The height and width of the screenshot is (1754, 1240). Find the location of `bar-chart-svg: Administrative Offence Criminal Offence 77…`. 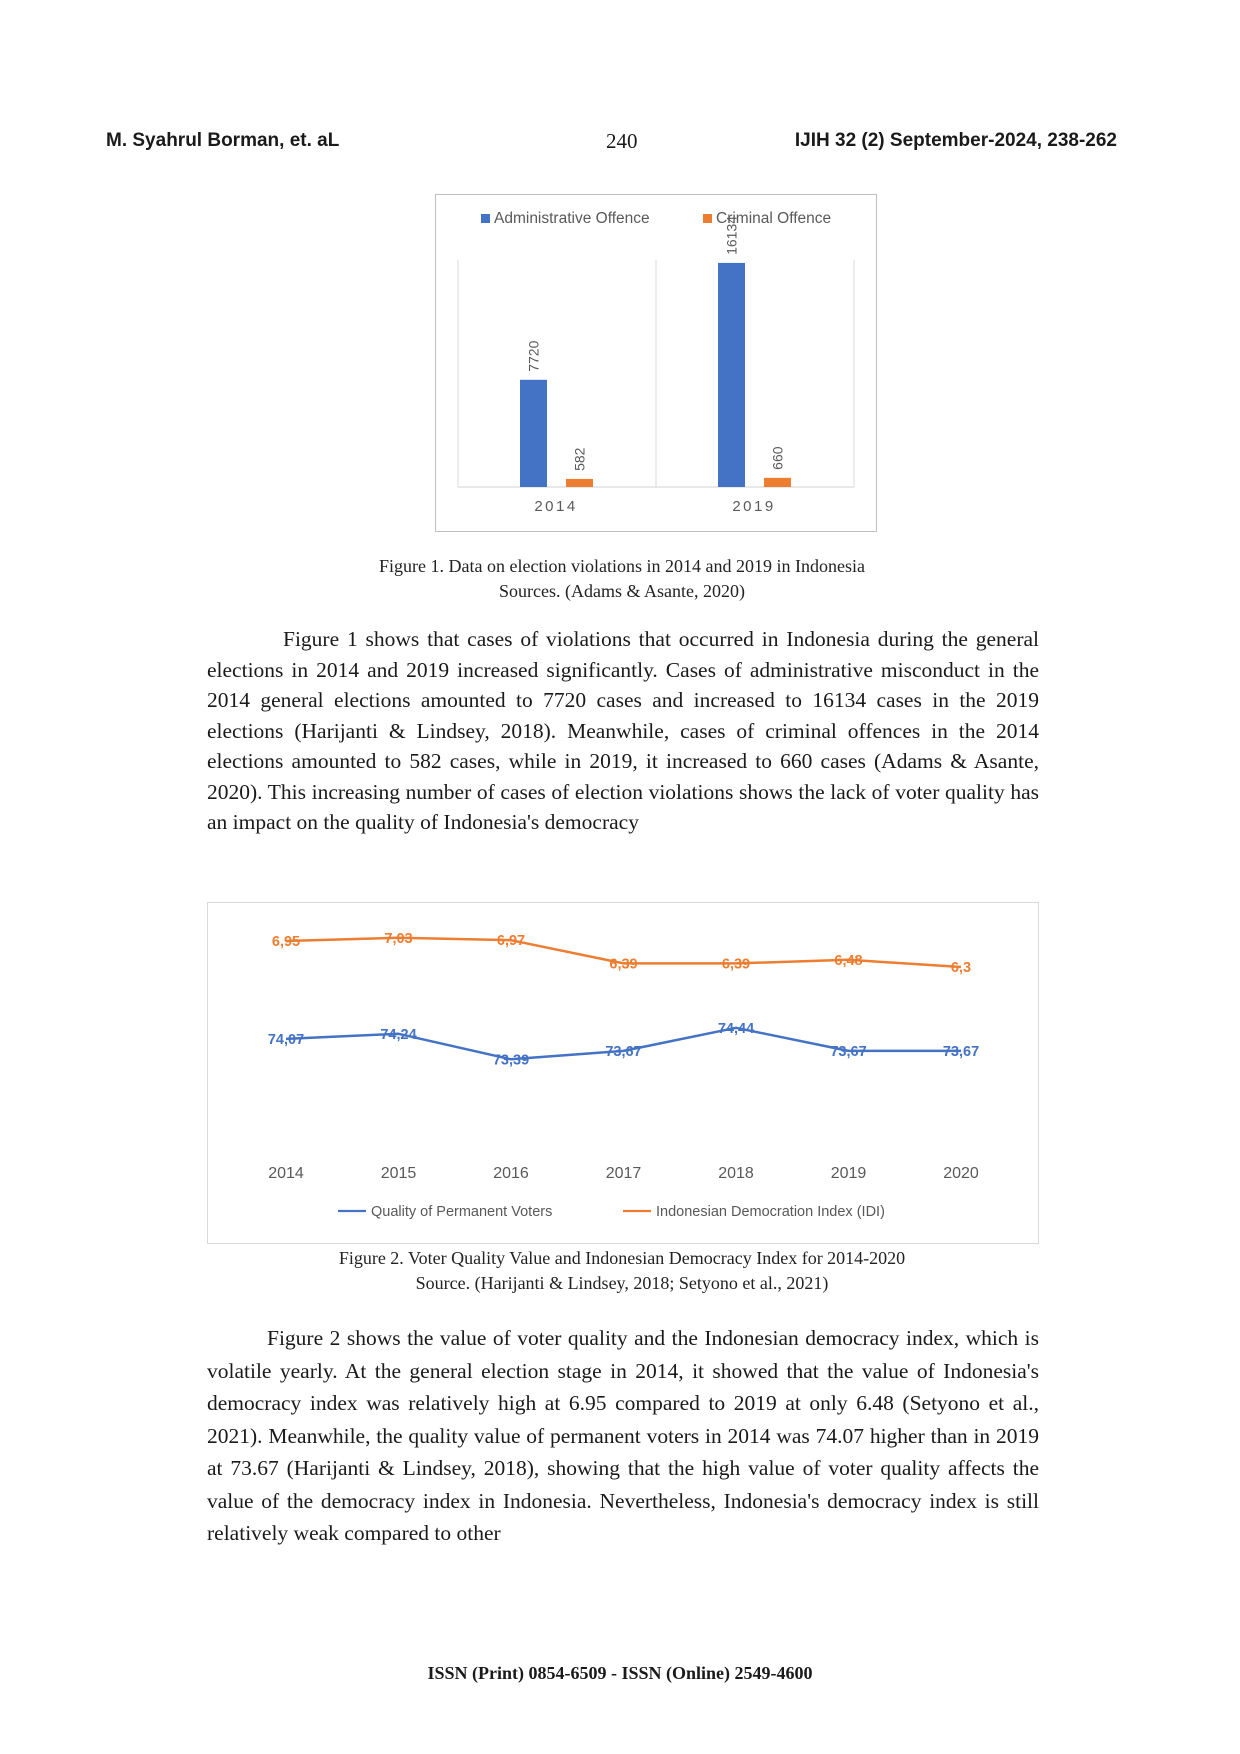

bar-chart-svg: Administrative Offence Criminal Offence 77… is located at coordinates (656, 362).